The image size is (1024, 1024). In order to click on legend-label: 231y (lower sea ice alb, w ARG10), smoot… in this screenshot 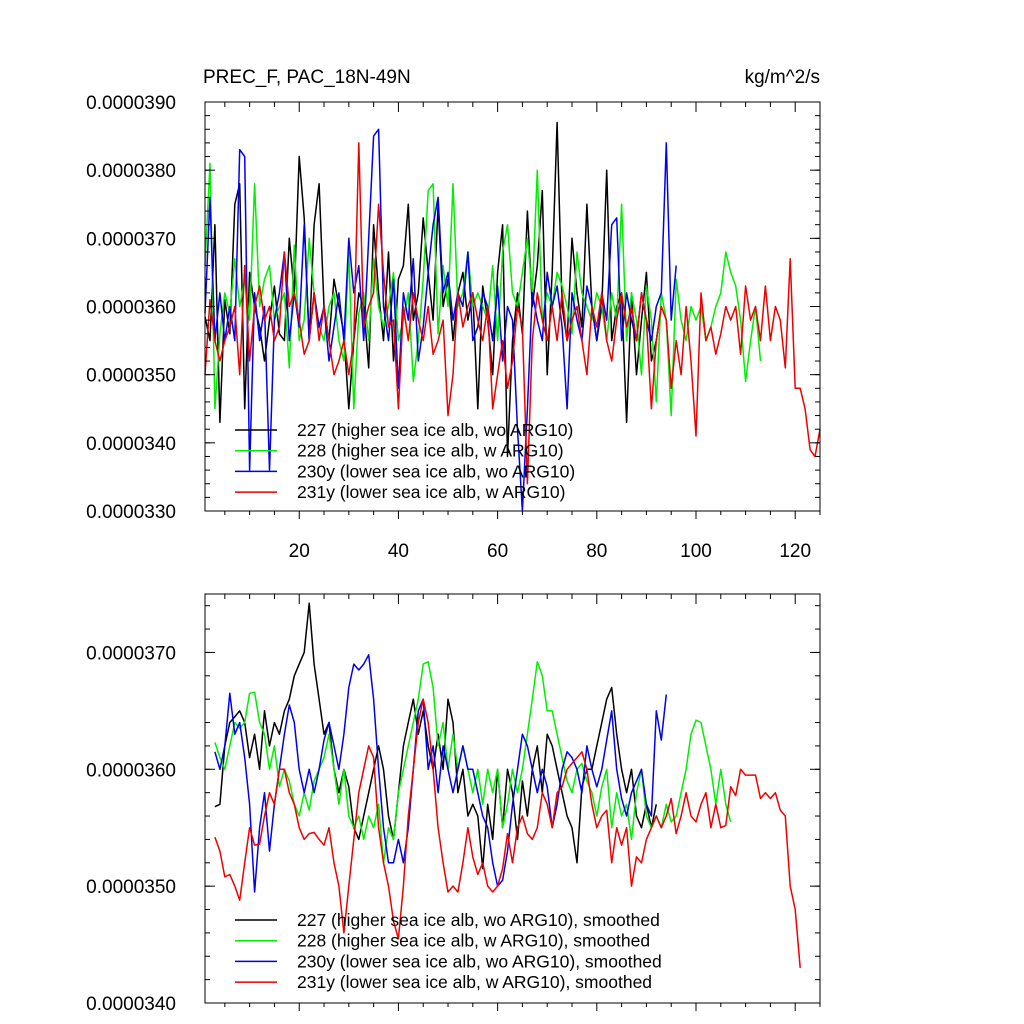, I will do `click(474, 982)`.